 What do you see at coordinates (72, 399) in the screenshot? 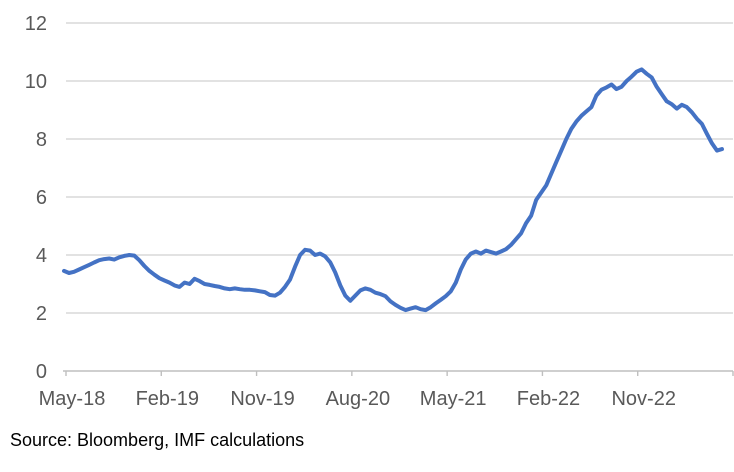
I see `x-axis-tick-label: May-18` at bounding box center [72, 399].